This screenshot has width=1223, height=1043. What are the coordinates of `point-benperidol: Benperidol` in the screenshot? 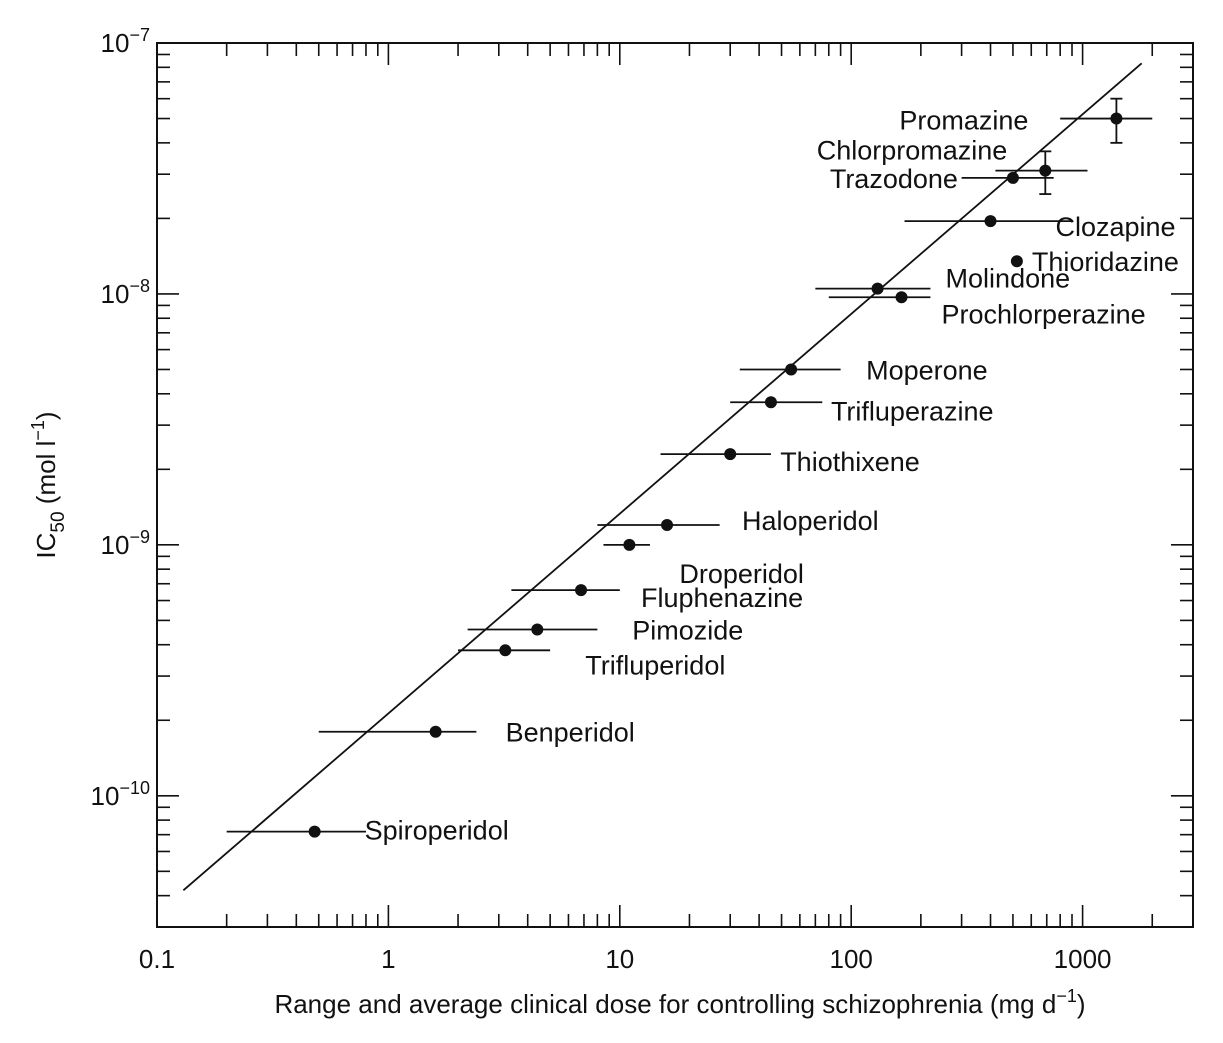 It's located at (476, 733).